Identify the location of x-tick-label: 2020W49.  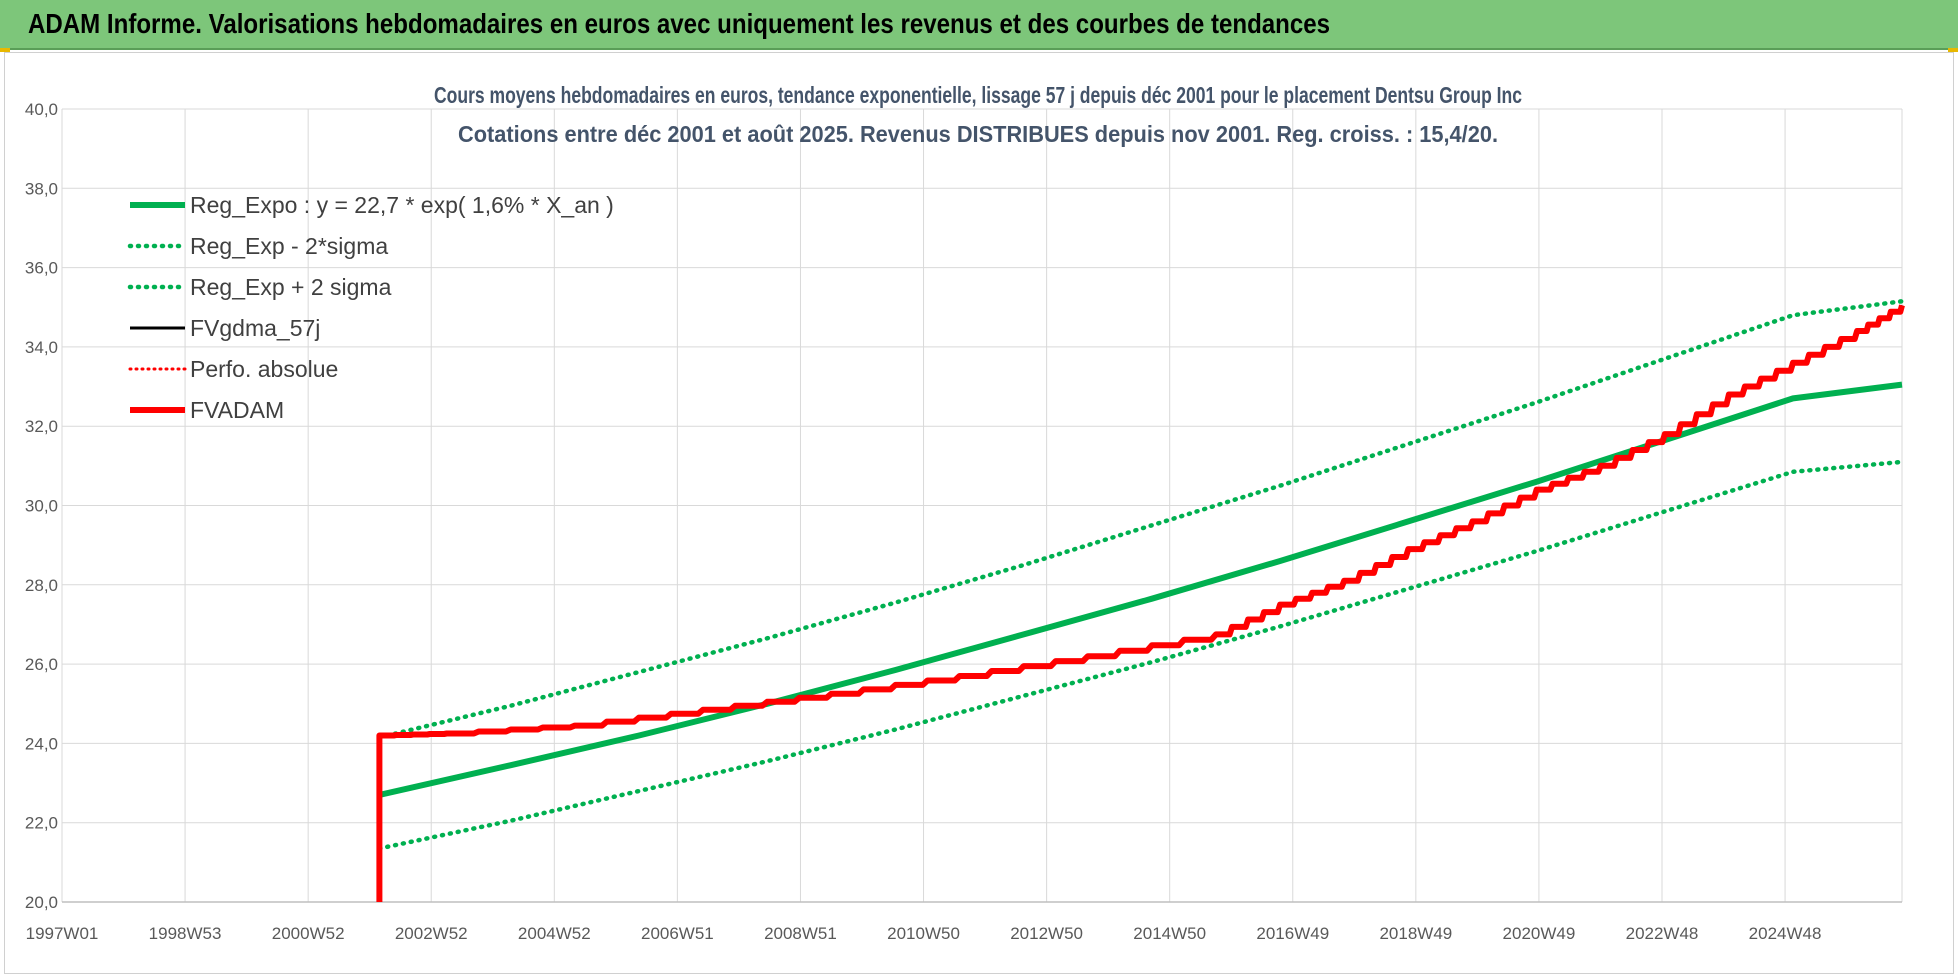
(1539, 933).